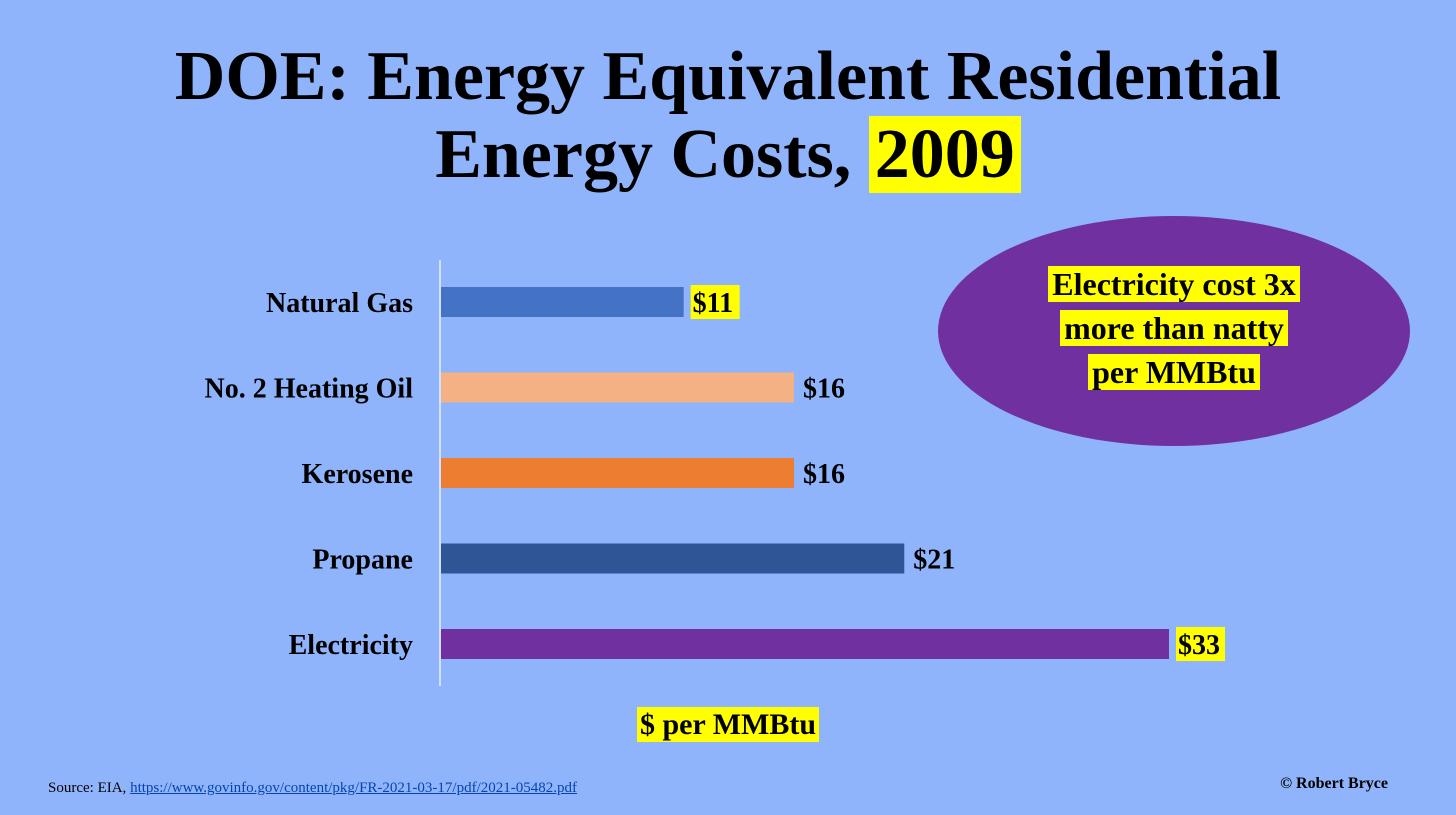  What do you see at coordinates (87, 788) in the screenshot?
I see `source-prefix: Source: EIA,` at bounding box center [87, 788].